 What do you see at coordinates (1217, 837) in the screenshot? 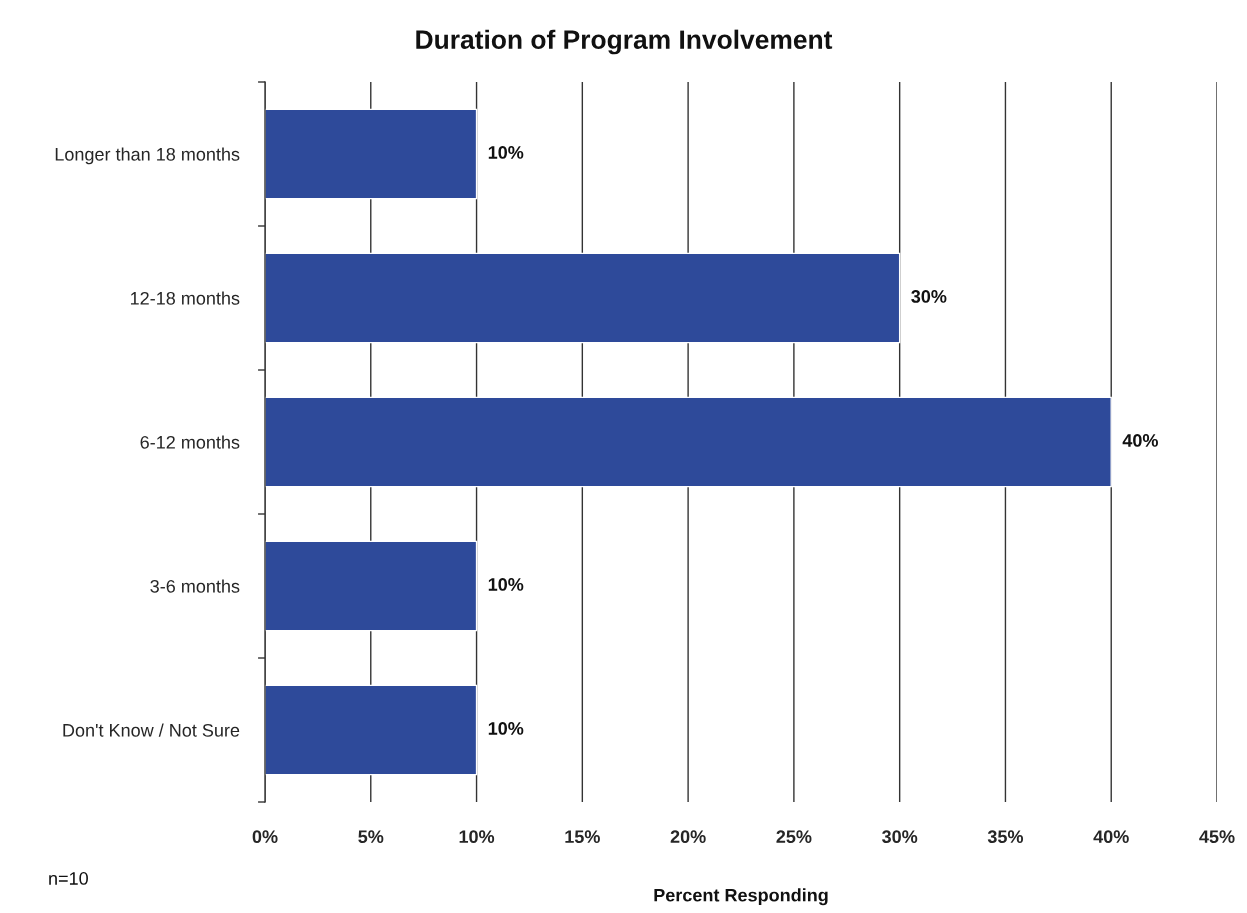
I see `x-tick-label: 45%` at bounding box center [1217, 837].